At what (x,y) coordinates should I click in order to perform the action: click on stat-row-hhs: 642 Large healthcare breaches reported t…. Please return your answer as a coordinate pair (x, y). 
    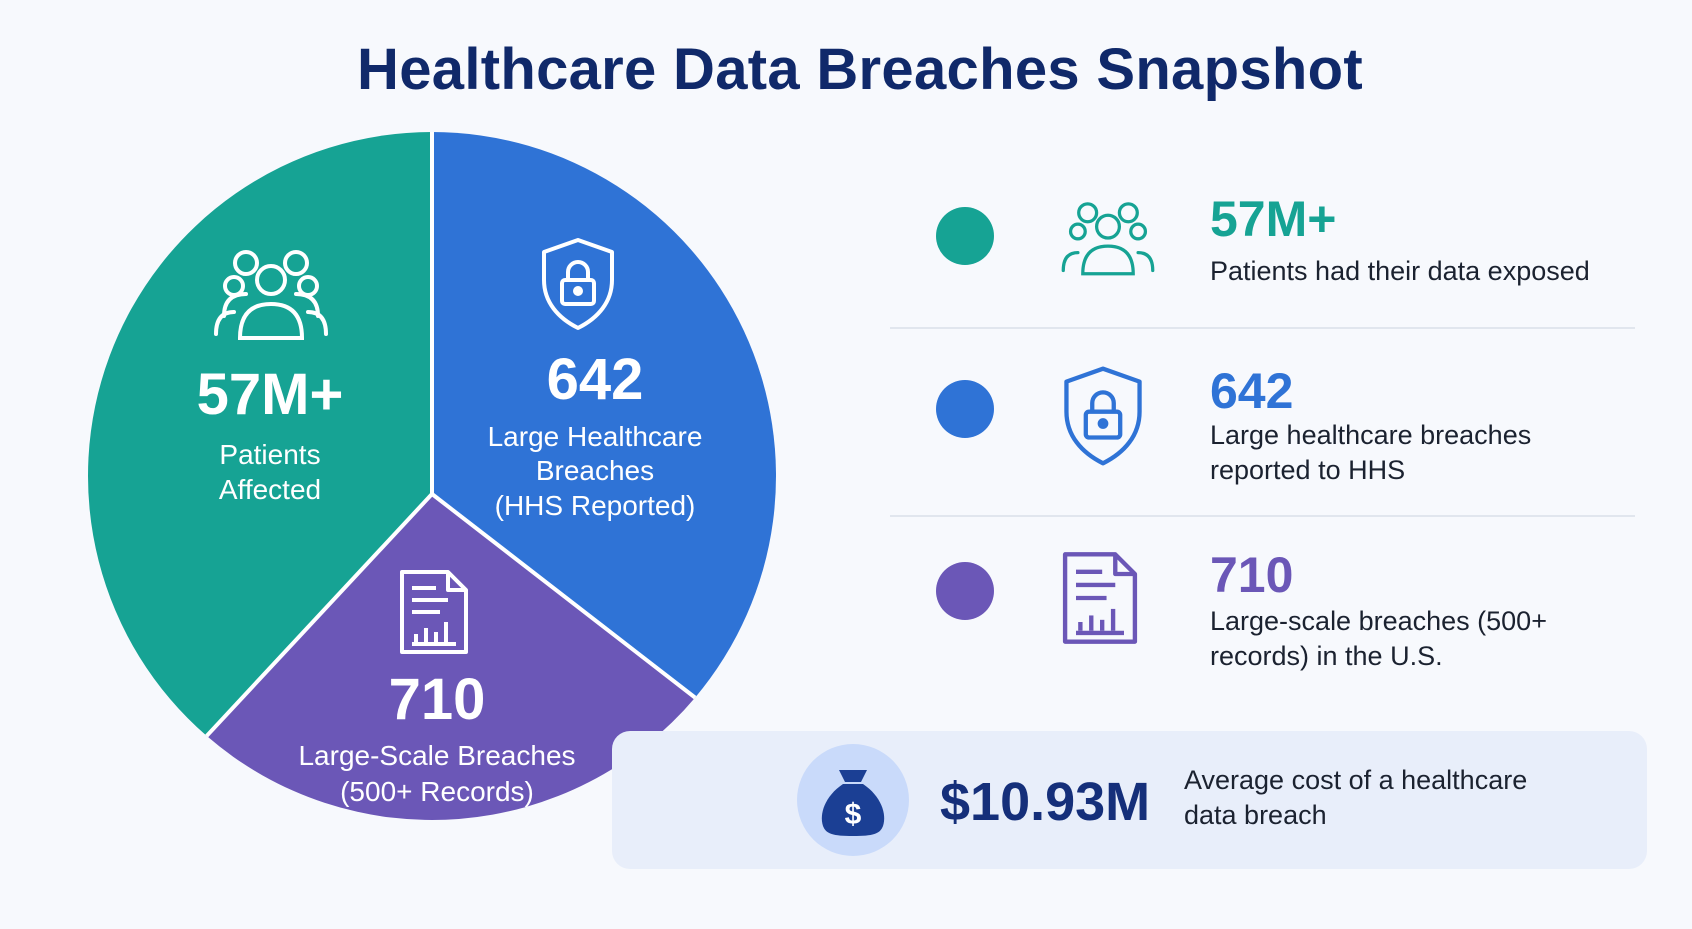
    Looking at the image, I should click on (1262, 437).